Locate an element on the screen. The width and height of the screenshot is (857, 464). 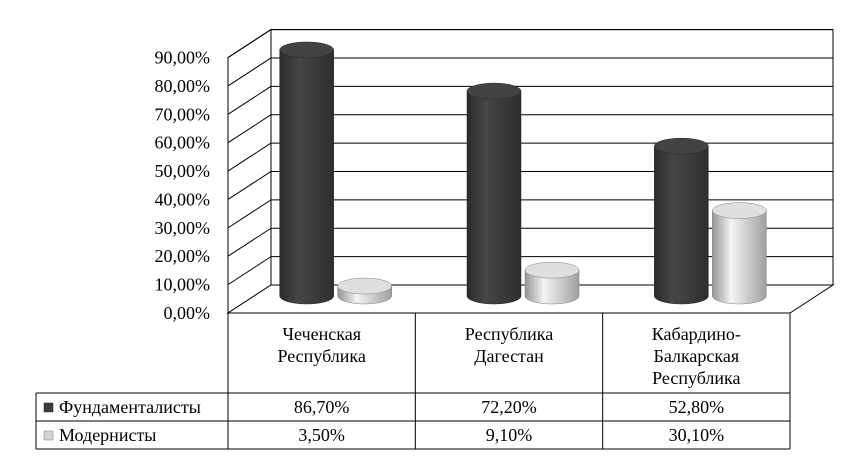
y-tick-label: 60,00% is located at coordinates (183, 143).